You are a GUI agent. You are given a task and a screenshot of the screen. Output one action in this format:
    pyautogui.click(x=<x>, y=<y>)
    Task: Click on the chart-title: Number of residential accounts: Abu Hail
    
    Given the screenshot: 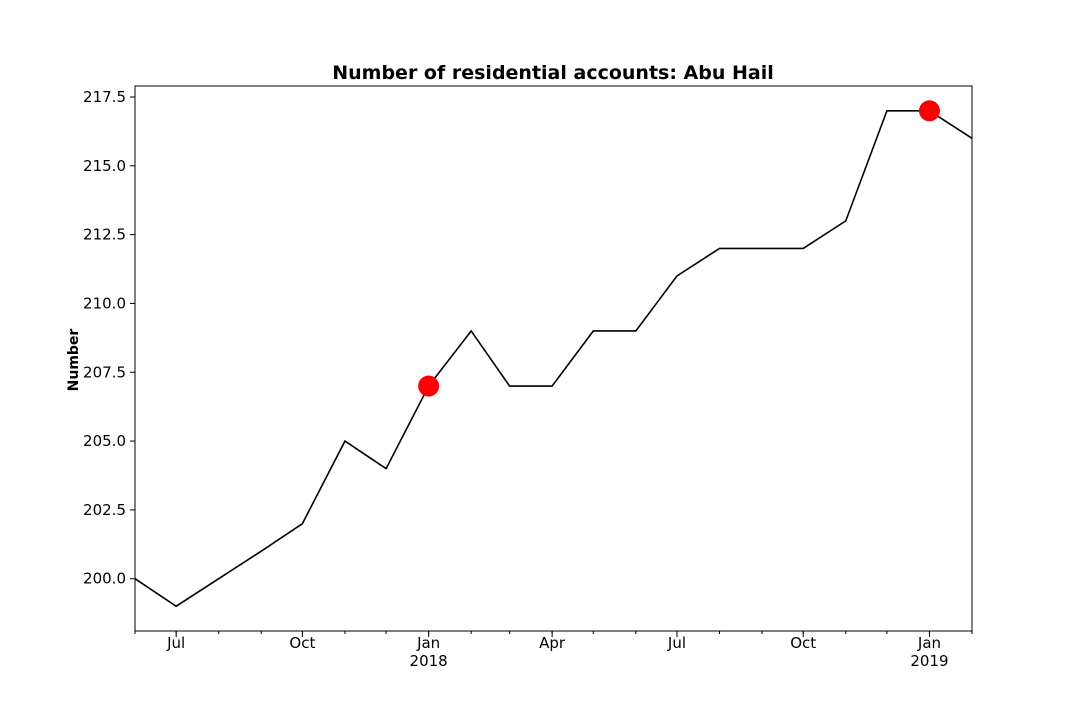 What is the action you would take?
    pyautogui.click(x=553, y=73)
    